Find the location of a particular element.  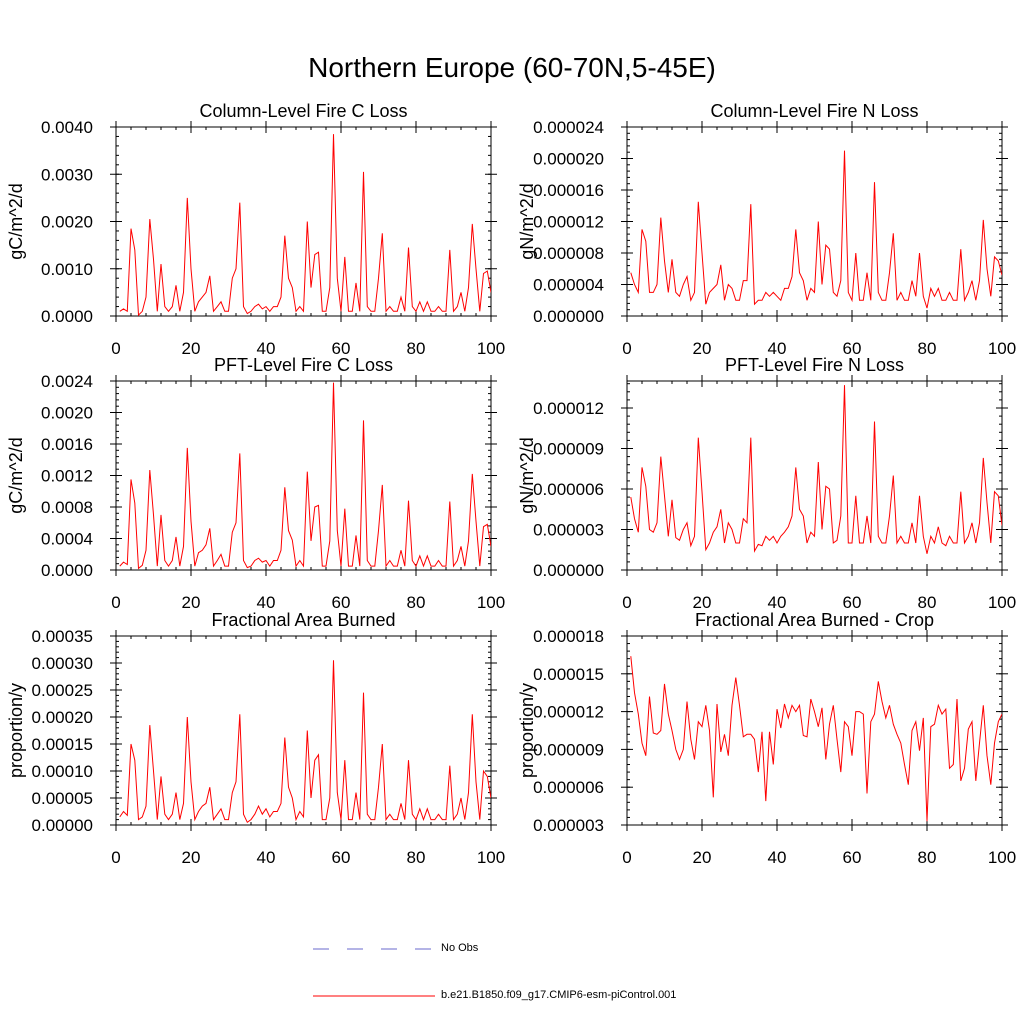

y-tick-label: 0.0008 is located at coordinates (67, 507).